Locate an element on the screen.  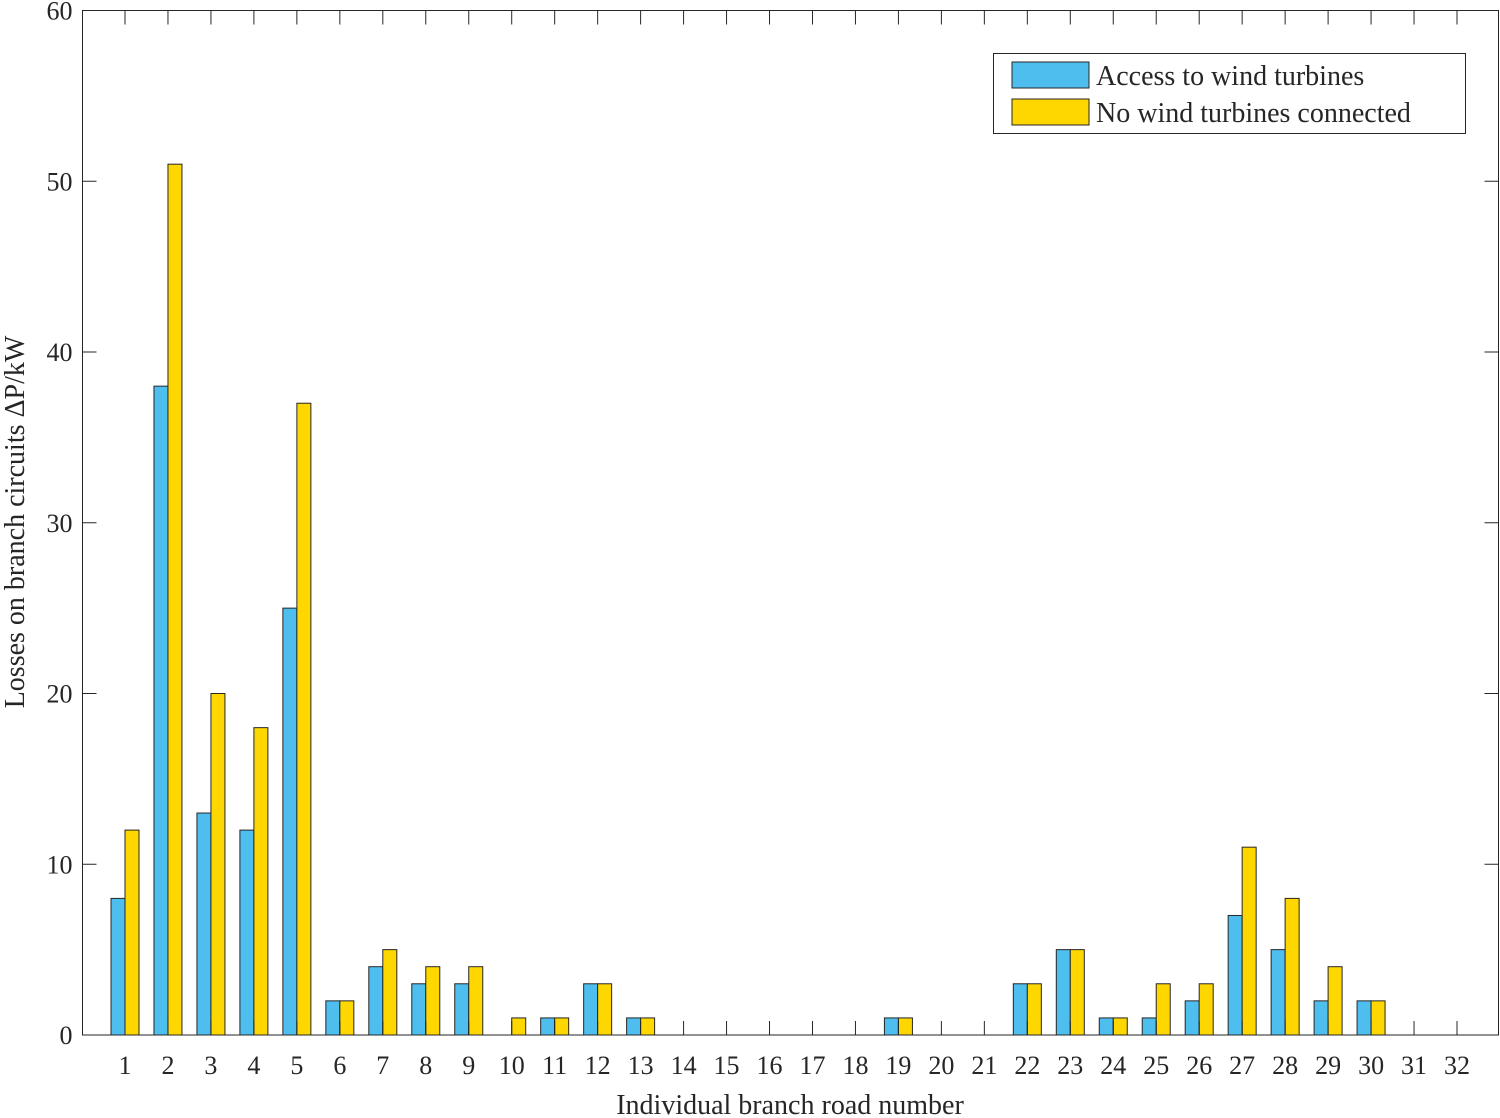
y-tick-label: 30 is located at coordinates (60, 523).